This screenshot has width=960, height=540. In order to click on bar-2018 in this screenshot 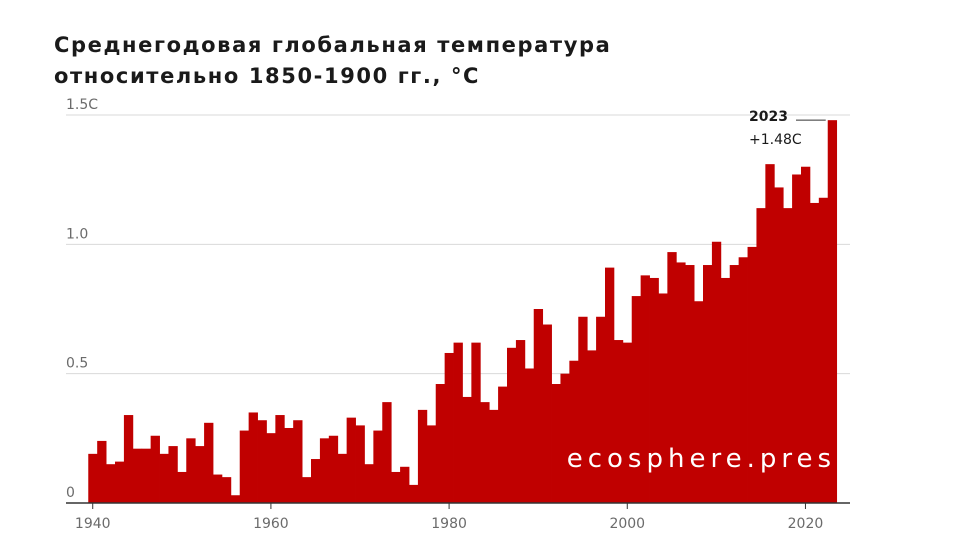, I will do `click(788, 355)`.